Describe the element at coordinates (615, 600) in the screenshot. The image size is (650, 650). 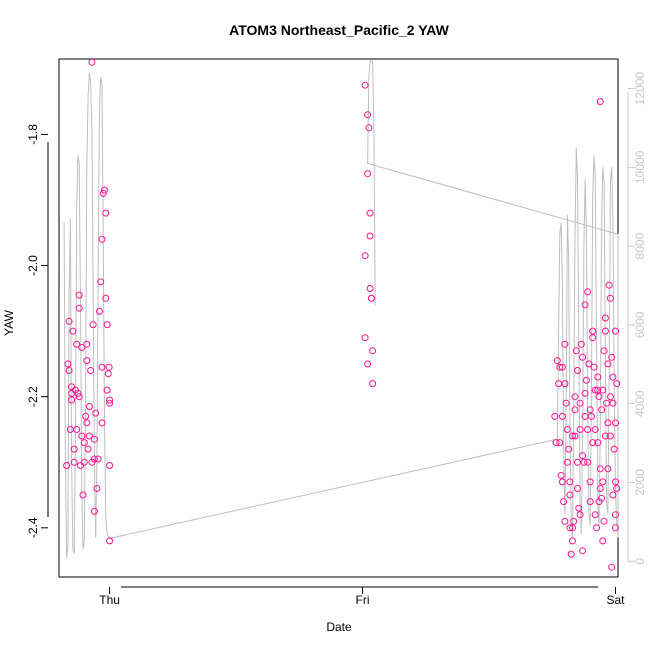
I see `x-tick-label: Sat` at that location.